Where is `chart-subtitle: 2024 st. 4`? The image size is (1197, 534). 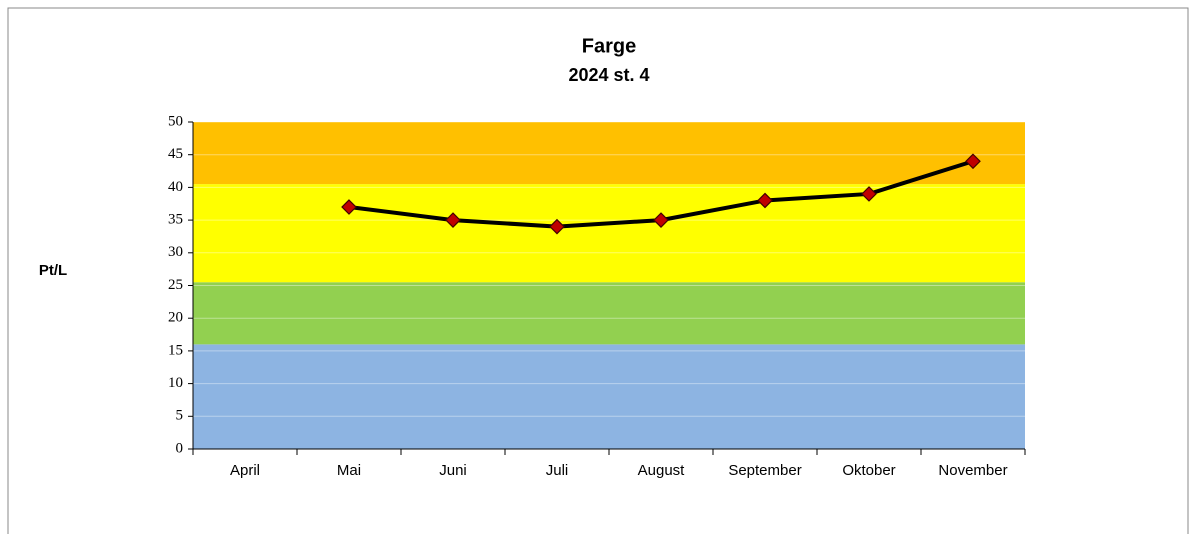 chart-subtitle: 2024 st. 4 is located at coordinates (608, 75).